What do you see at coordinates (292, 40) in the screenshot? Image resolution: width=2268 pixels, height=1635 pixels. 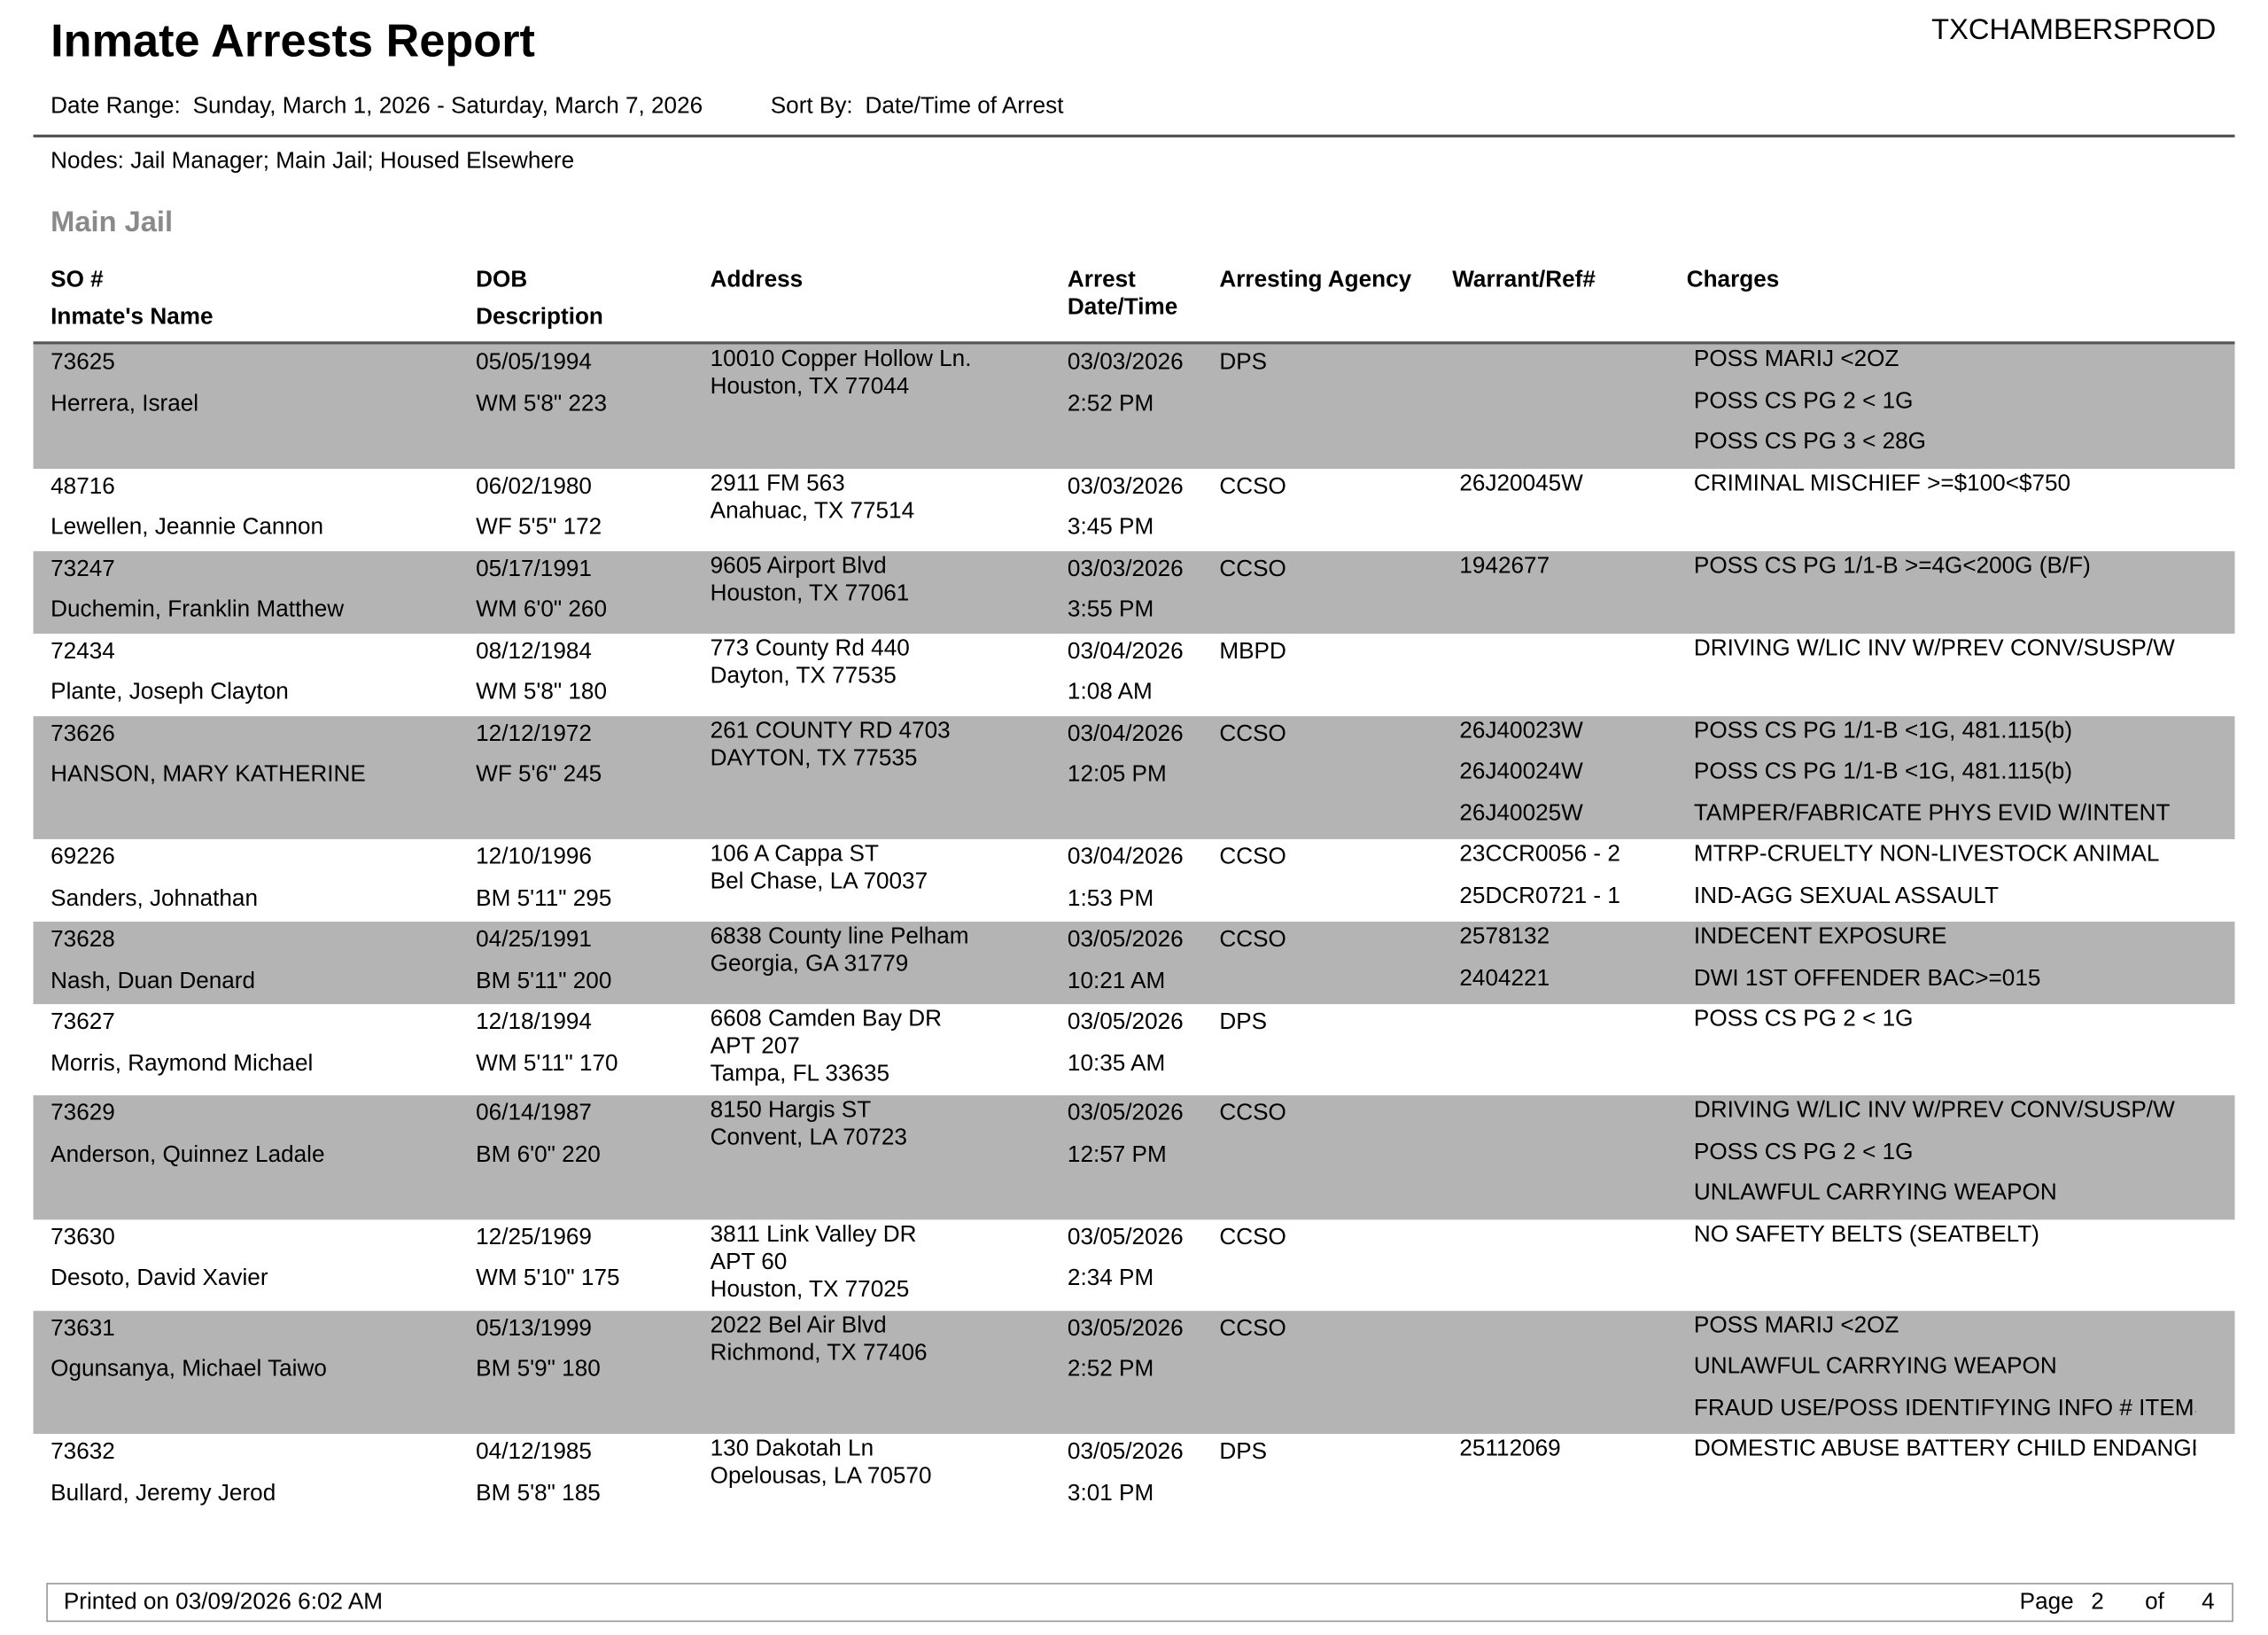 I see `report-title: Inmate Arrests Report` at bounding box center [292, 40].